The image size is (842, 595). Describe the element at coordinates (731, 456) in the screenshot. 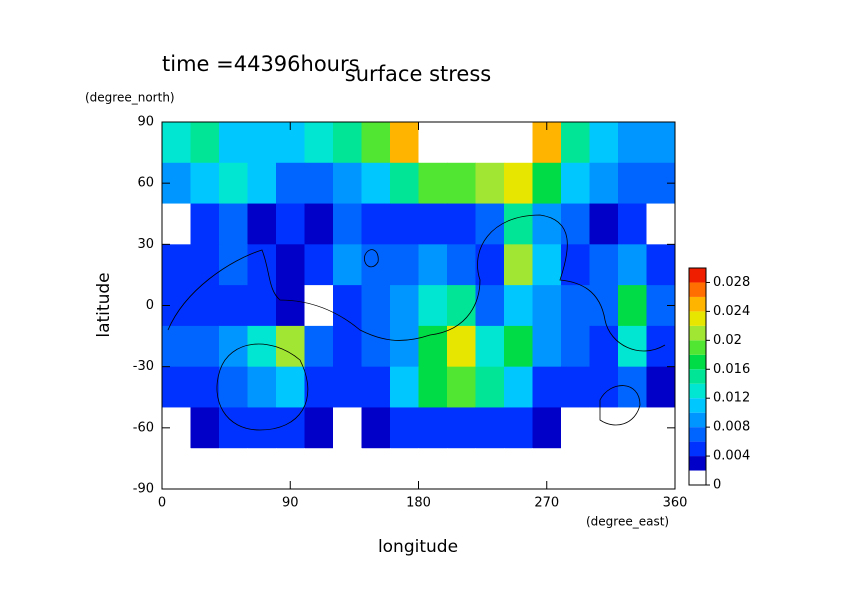

I see `colorbar-tick-label: 0.004` at that location.